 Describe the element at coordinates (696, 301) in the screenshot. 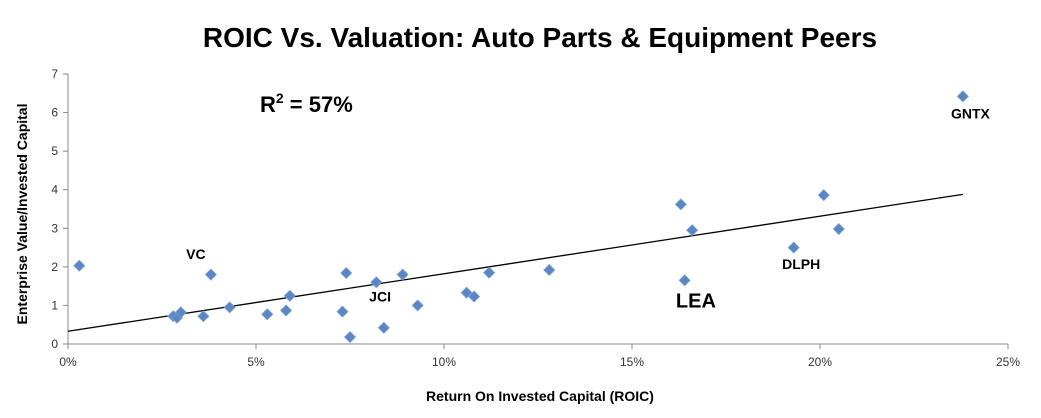

I see `point-label: LEA` at that location.